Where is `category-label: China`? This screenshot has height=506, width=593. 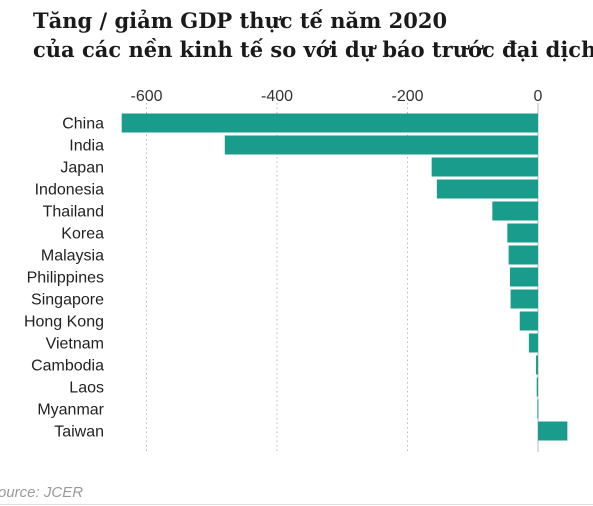
category-label: China is located at coordinates (83, 124).